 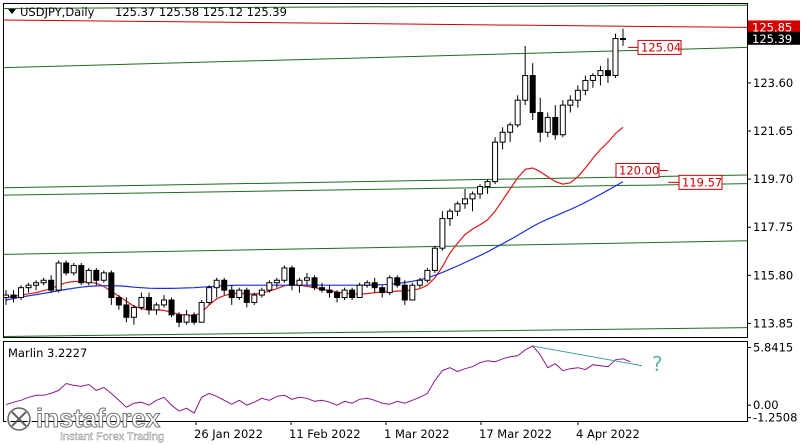 What do you see at coordinates (773, 275) in the screenshot?
I see `price-tick-label: 115.80` at bounding box center [773, 275].